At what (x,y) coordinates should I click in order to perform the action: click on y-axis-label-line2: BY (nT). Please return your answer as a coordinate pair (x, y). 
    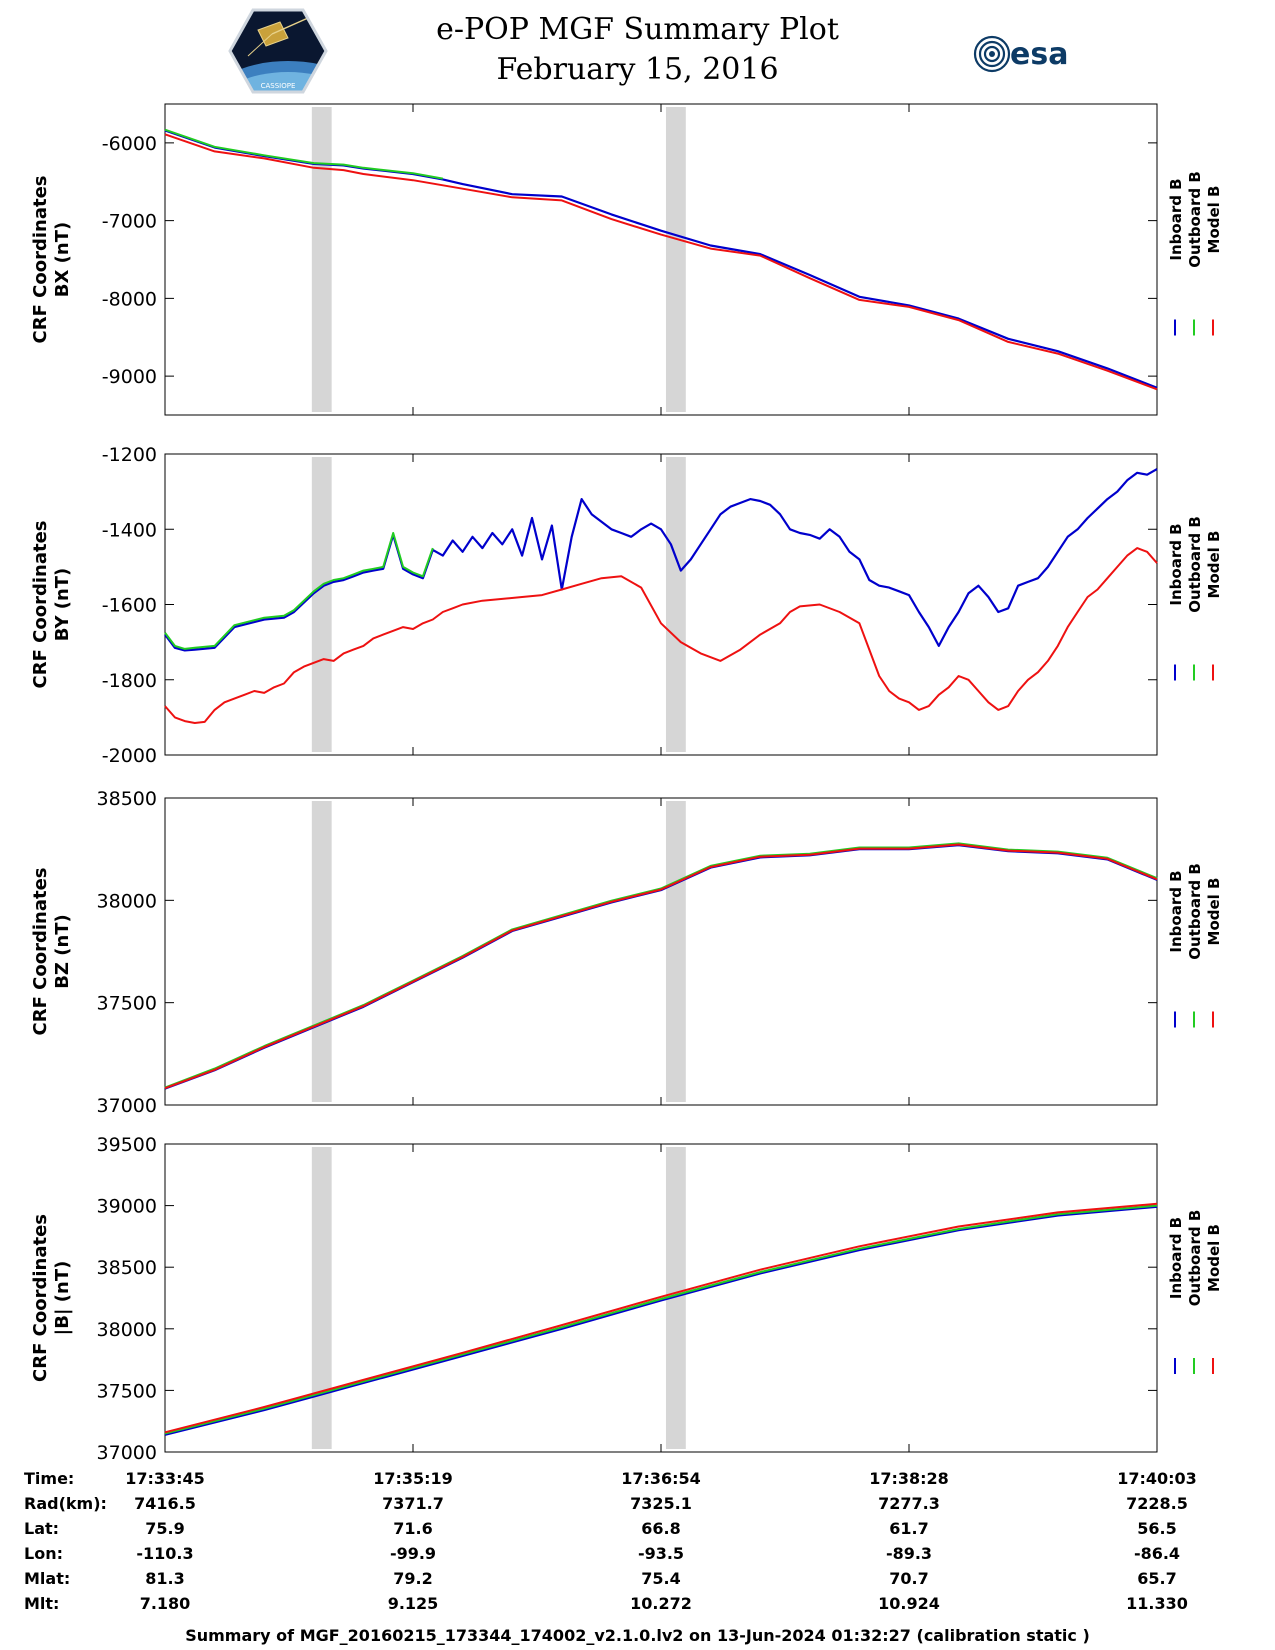
    Looking at the image, I should click on (62, 605).